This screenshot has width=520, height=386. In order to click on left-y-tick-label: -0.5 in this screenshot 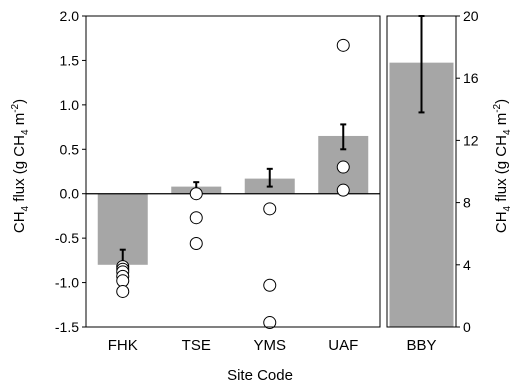, I will do `click(67, 238)`.